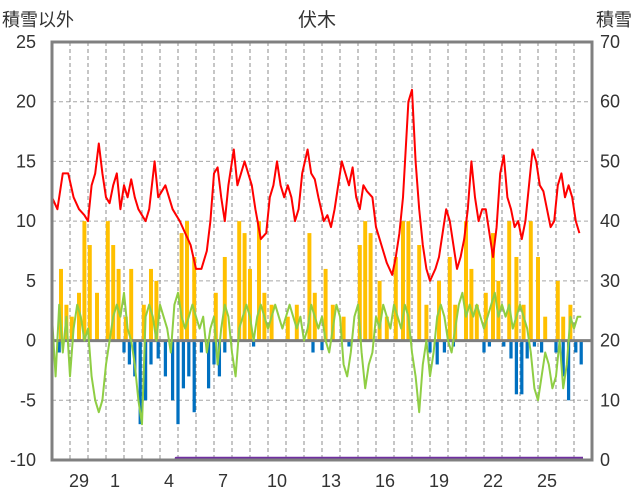 The width and height of the screenshot is (636, 501). Describe the element at coordinates (385, 481) in the screenshot. I see `x-tick-label: 16` at that location.